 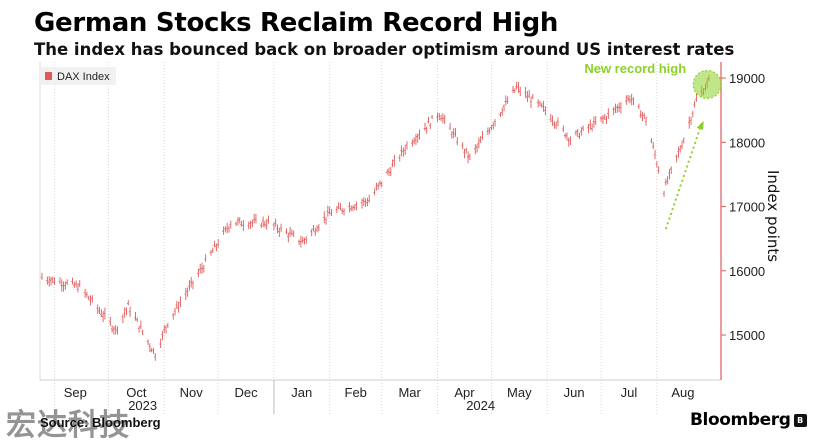 What do you see at coordinates (682, 392) in the screenshot?
I see `x-tick-label: Aug` at bounding box center [682, 392].